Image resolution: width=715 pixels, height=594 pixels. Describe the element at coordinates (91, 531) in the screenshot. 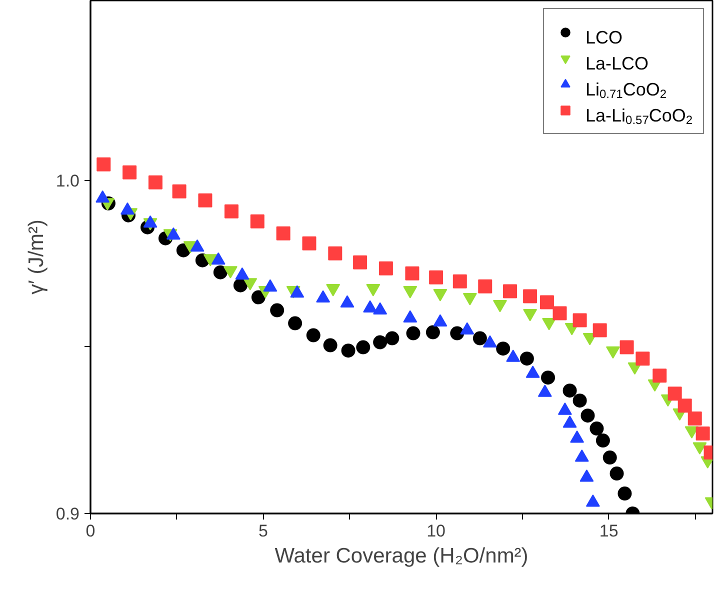

I see `x-tick-label: 0` at that location.